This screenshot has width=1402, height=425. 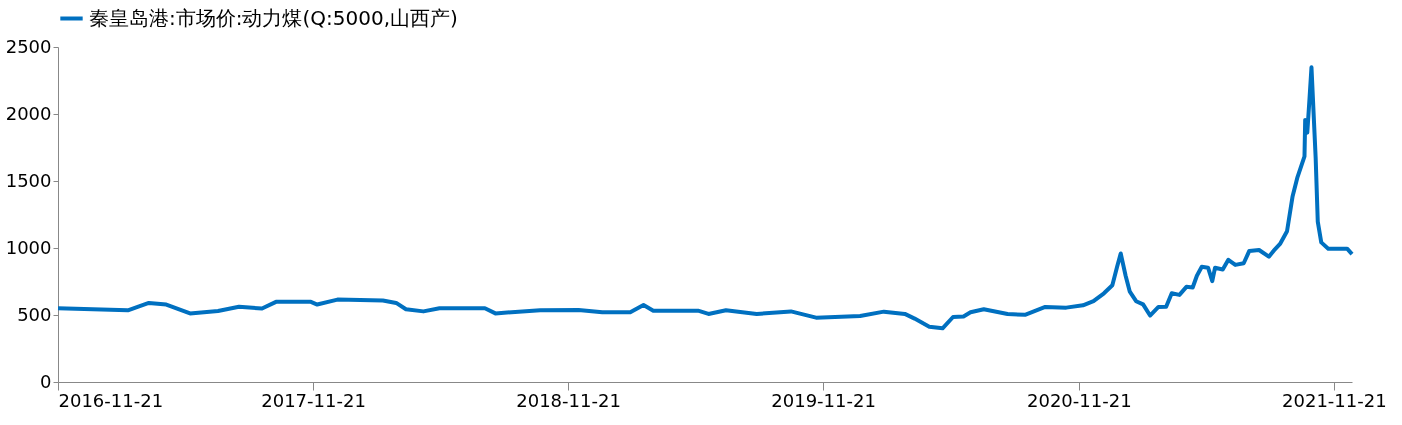 What do you see at coordinates (46, 381) in the screenshot?
I see `y-tick-label: 0` at bounding box center [46, 381].